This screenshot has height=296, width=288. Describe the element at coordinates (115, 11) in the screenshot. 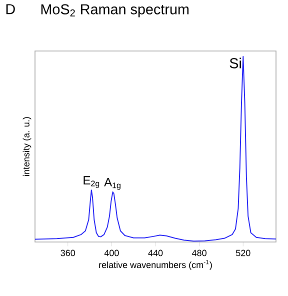

I see `chart-title: MoS$_{2}$ Raman spectrum` at that location.